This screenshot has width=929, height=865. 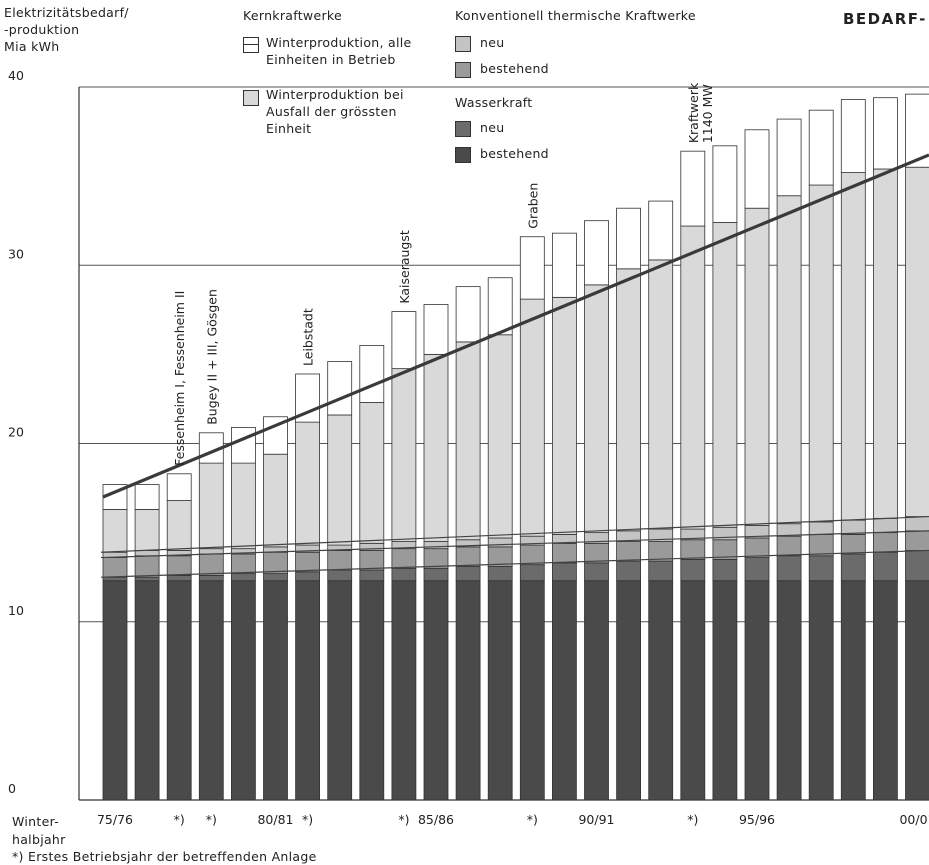 I want to click on bar-25-thermal_new_top, so click(x=917, y=524).